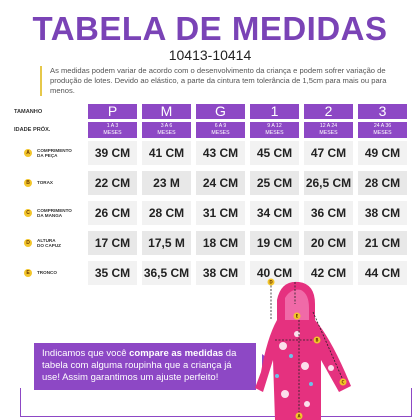  What do you see at coordinates (112, 111) in the screenshot?
I see `size-cell: P` at bounding box center [112, 111].